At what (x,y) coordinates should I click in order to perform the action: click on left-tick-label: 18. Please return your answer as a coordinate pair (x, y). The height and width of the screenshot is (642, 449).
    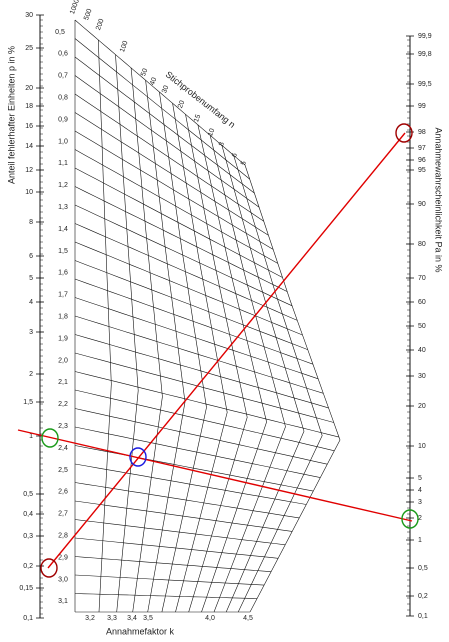
    Looking at the image, I should click on (29, 106).